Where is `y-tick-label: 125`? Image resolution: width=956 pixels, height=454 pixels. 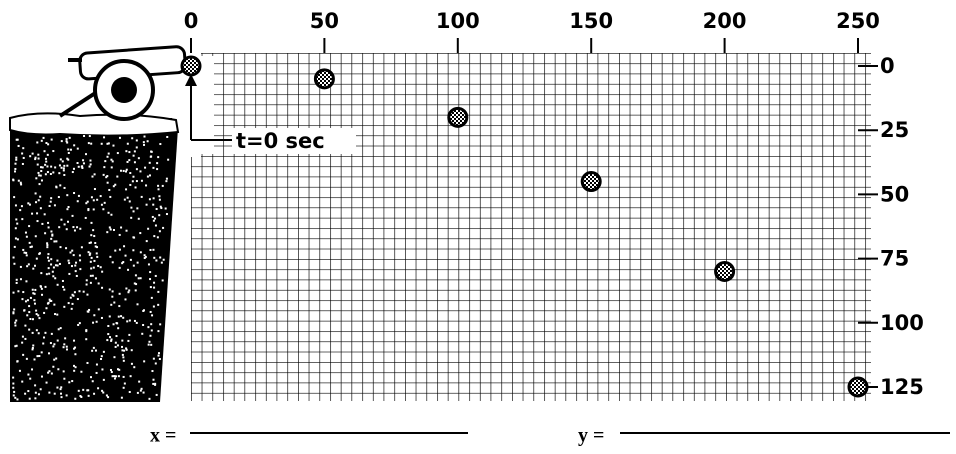 y-tick-label: 125 is located at coordinates (902, 387).